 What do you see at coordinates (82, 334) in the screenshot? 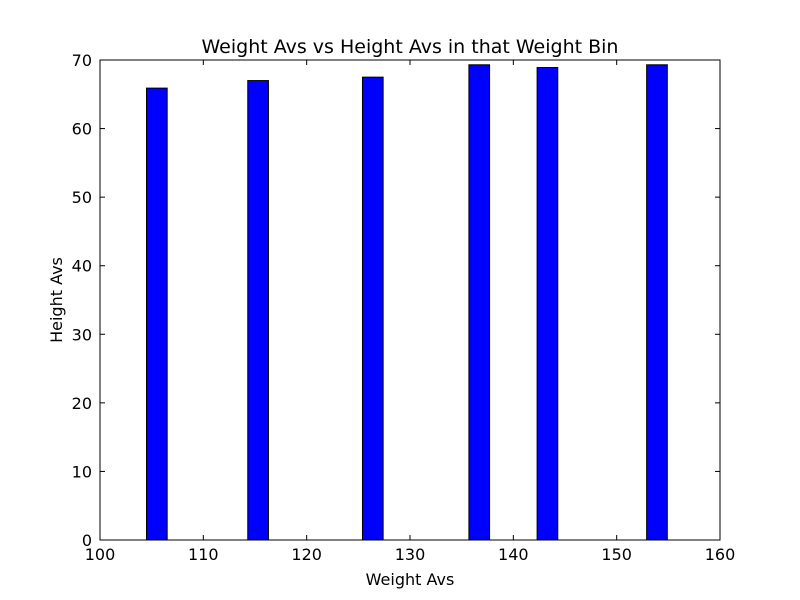
I see `y-tick-label: 30` at bounding box center [82, 334].